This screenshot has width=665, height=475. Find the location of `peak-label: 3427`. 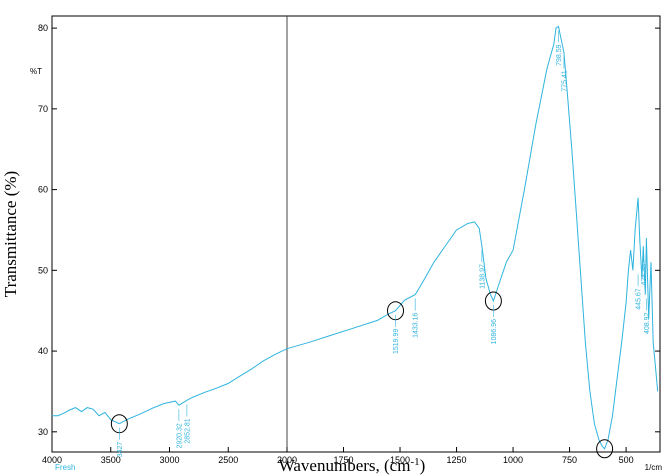

peak-label: 3427 is located at coordinates (120, 450).